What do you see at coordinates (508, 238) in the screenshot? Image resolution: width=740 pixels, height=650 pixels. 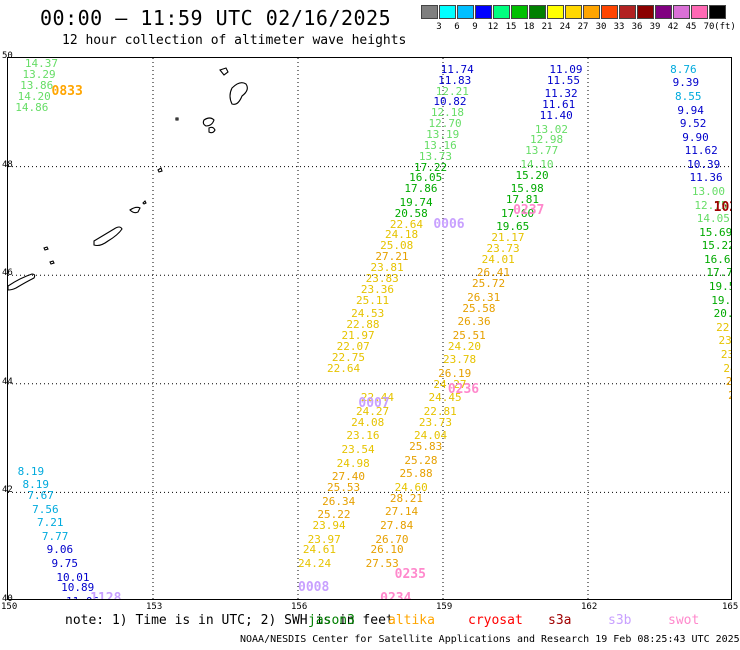 I see `wave-height-label: 21.17` at bounding box center [508, 238].